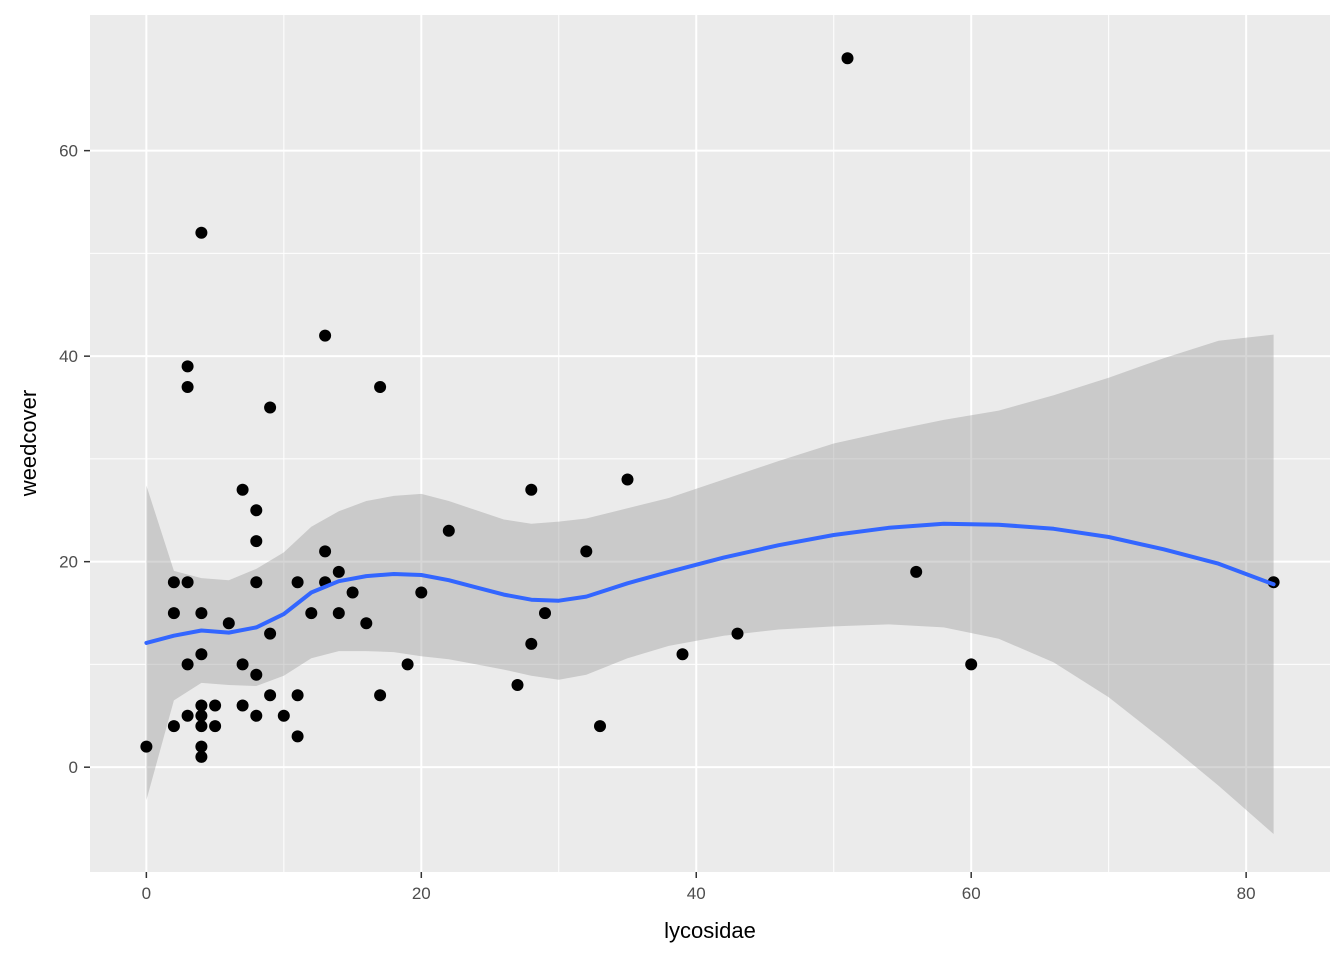  I want to click on x-tick-label: 40, so click(696, 893).